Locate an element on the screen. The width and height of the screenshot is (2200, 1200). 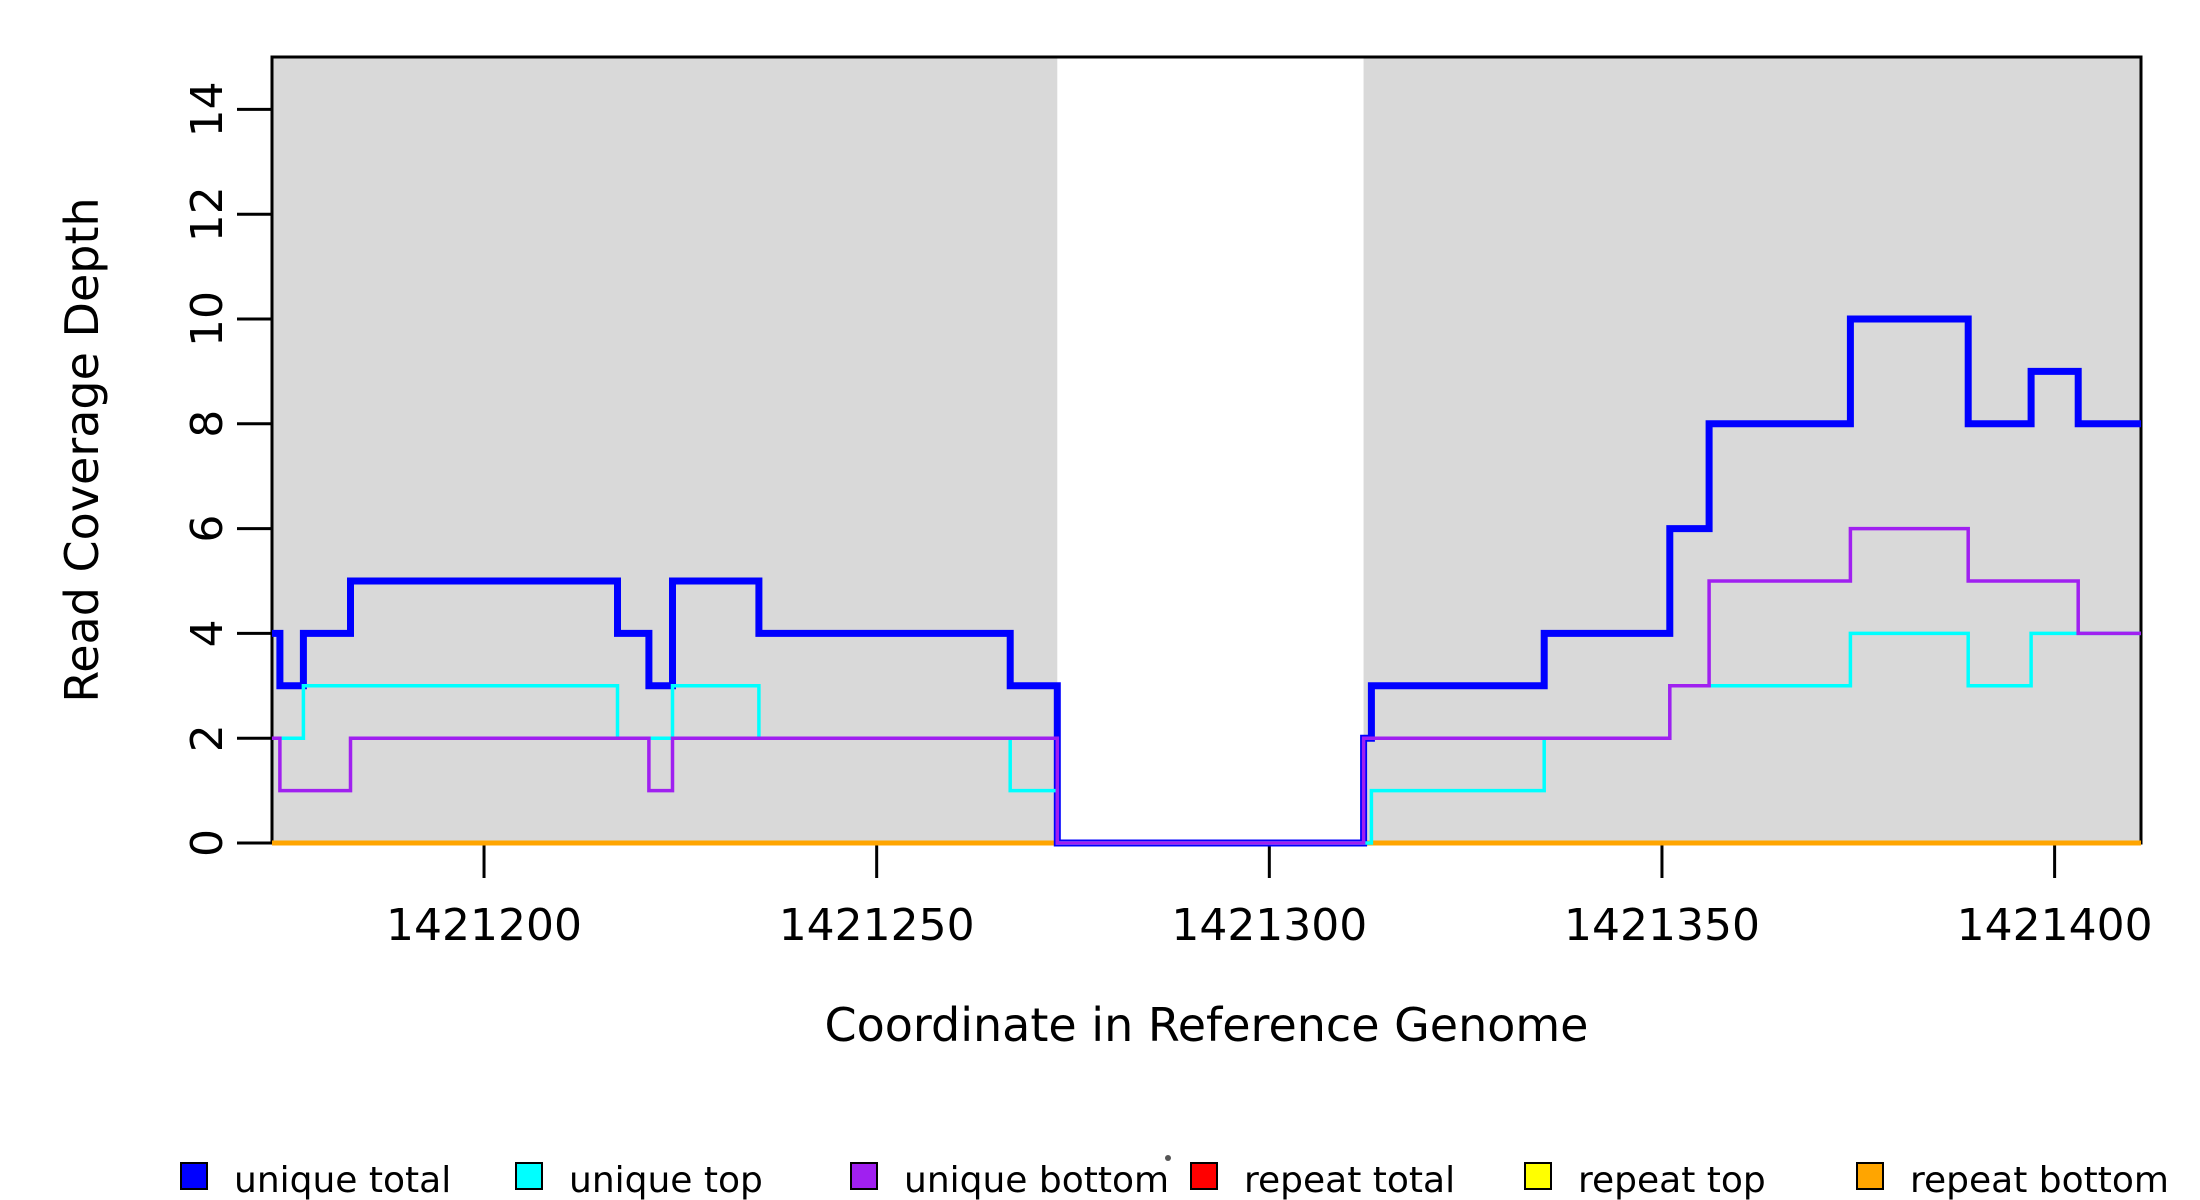
legend-swatch-repeat-total is located at coordinates (1204, 1176).